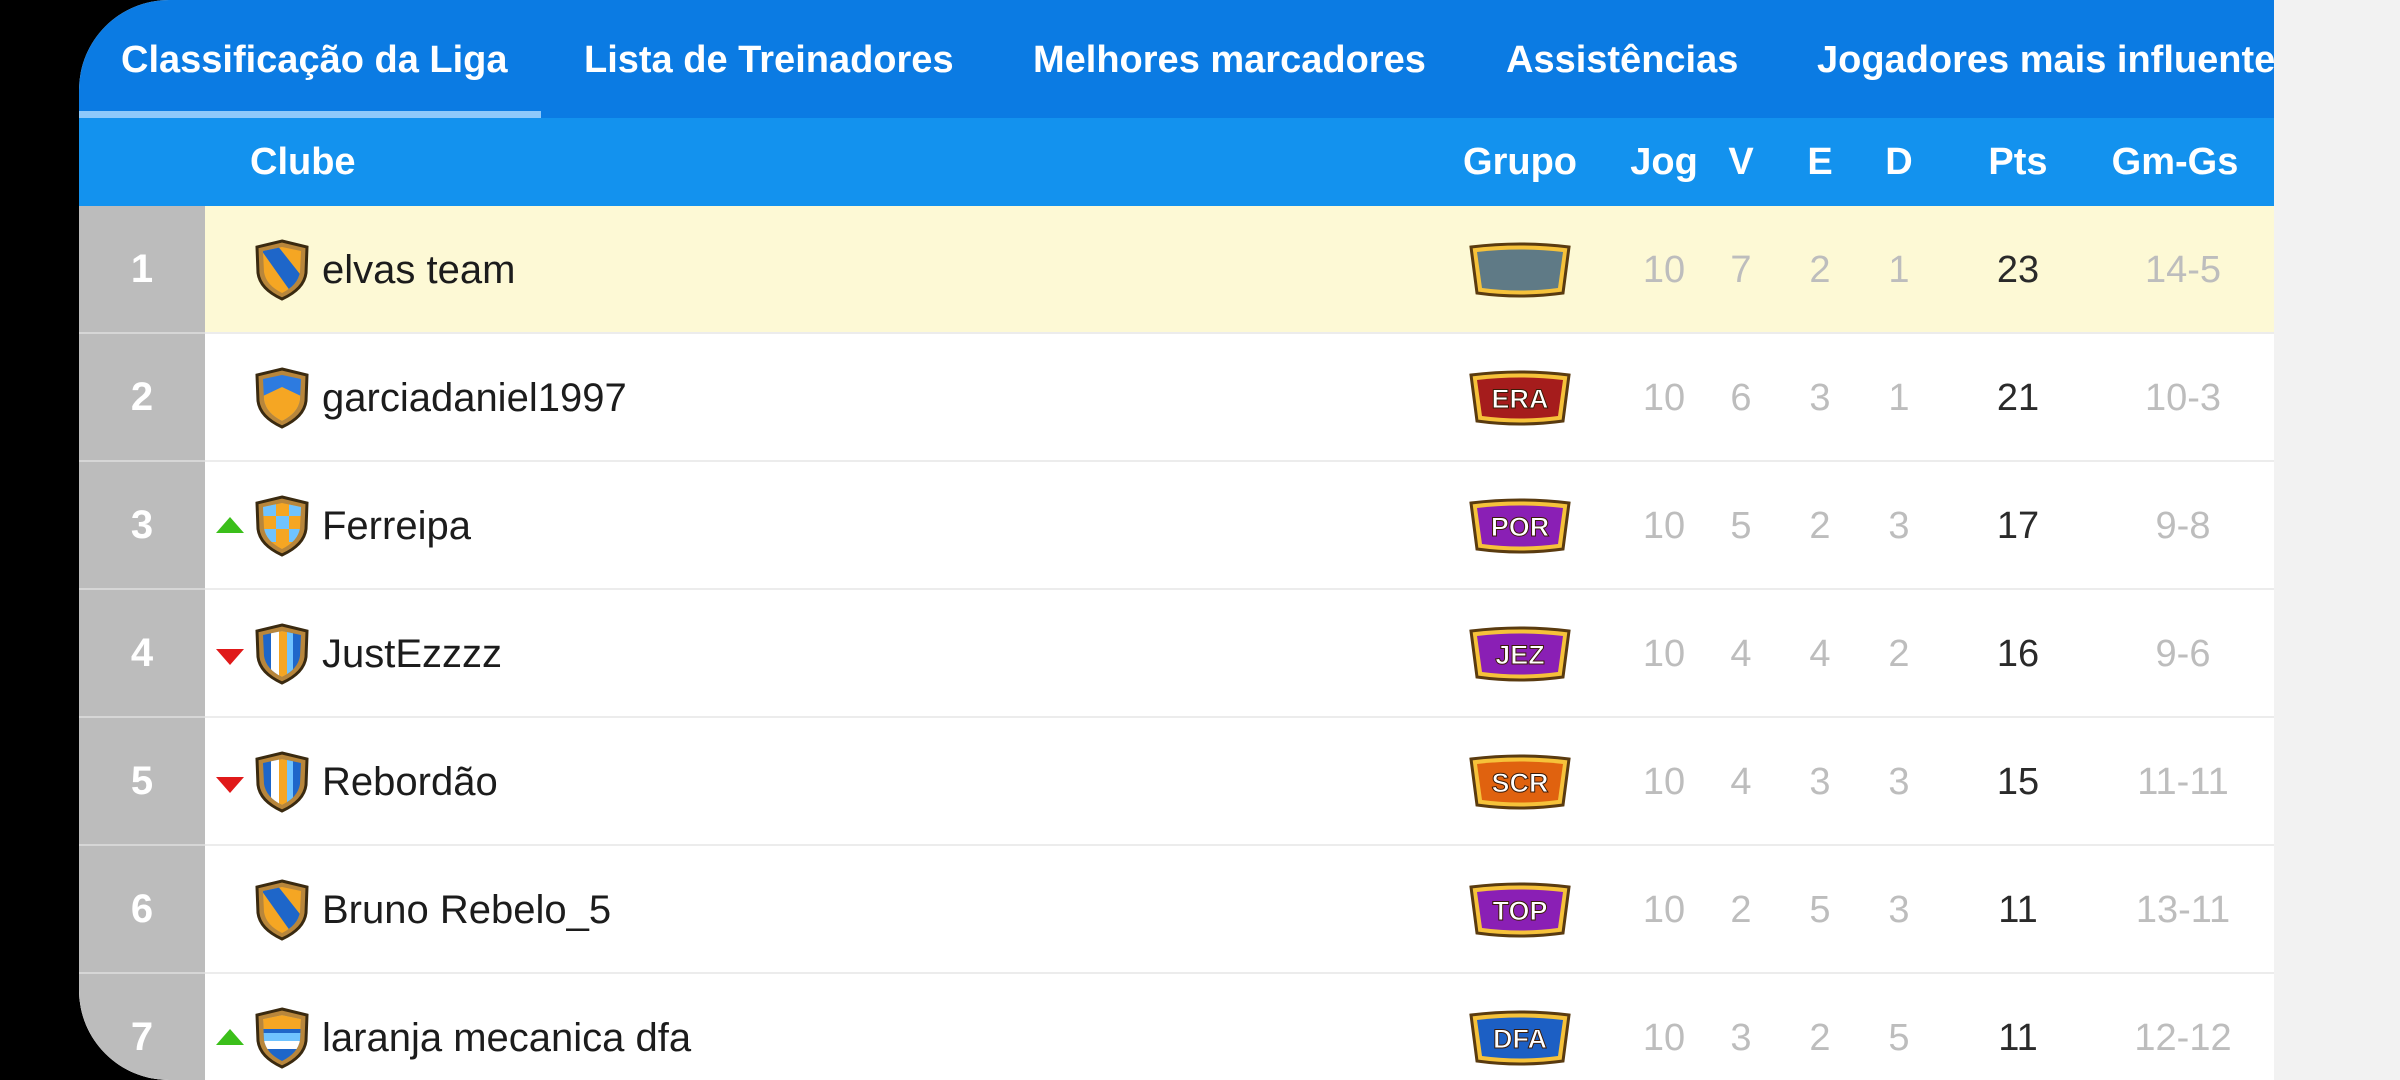 The image size is (2400, 1080). Describe the element at coordinates (2183, 654) in the screenshot. I see `goals-cell: 9-6` at that location.